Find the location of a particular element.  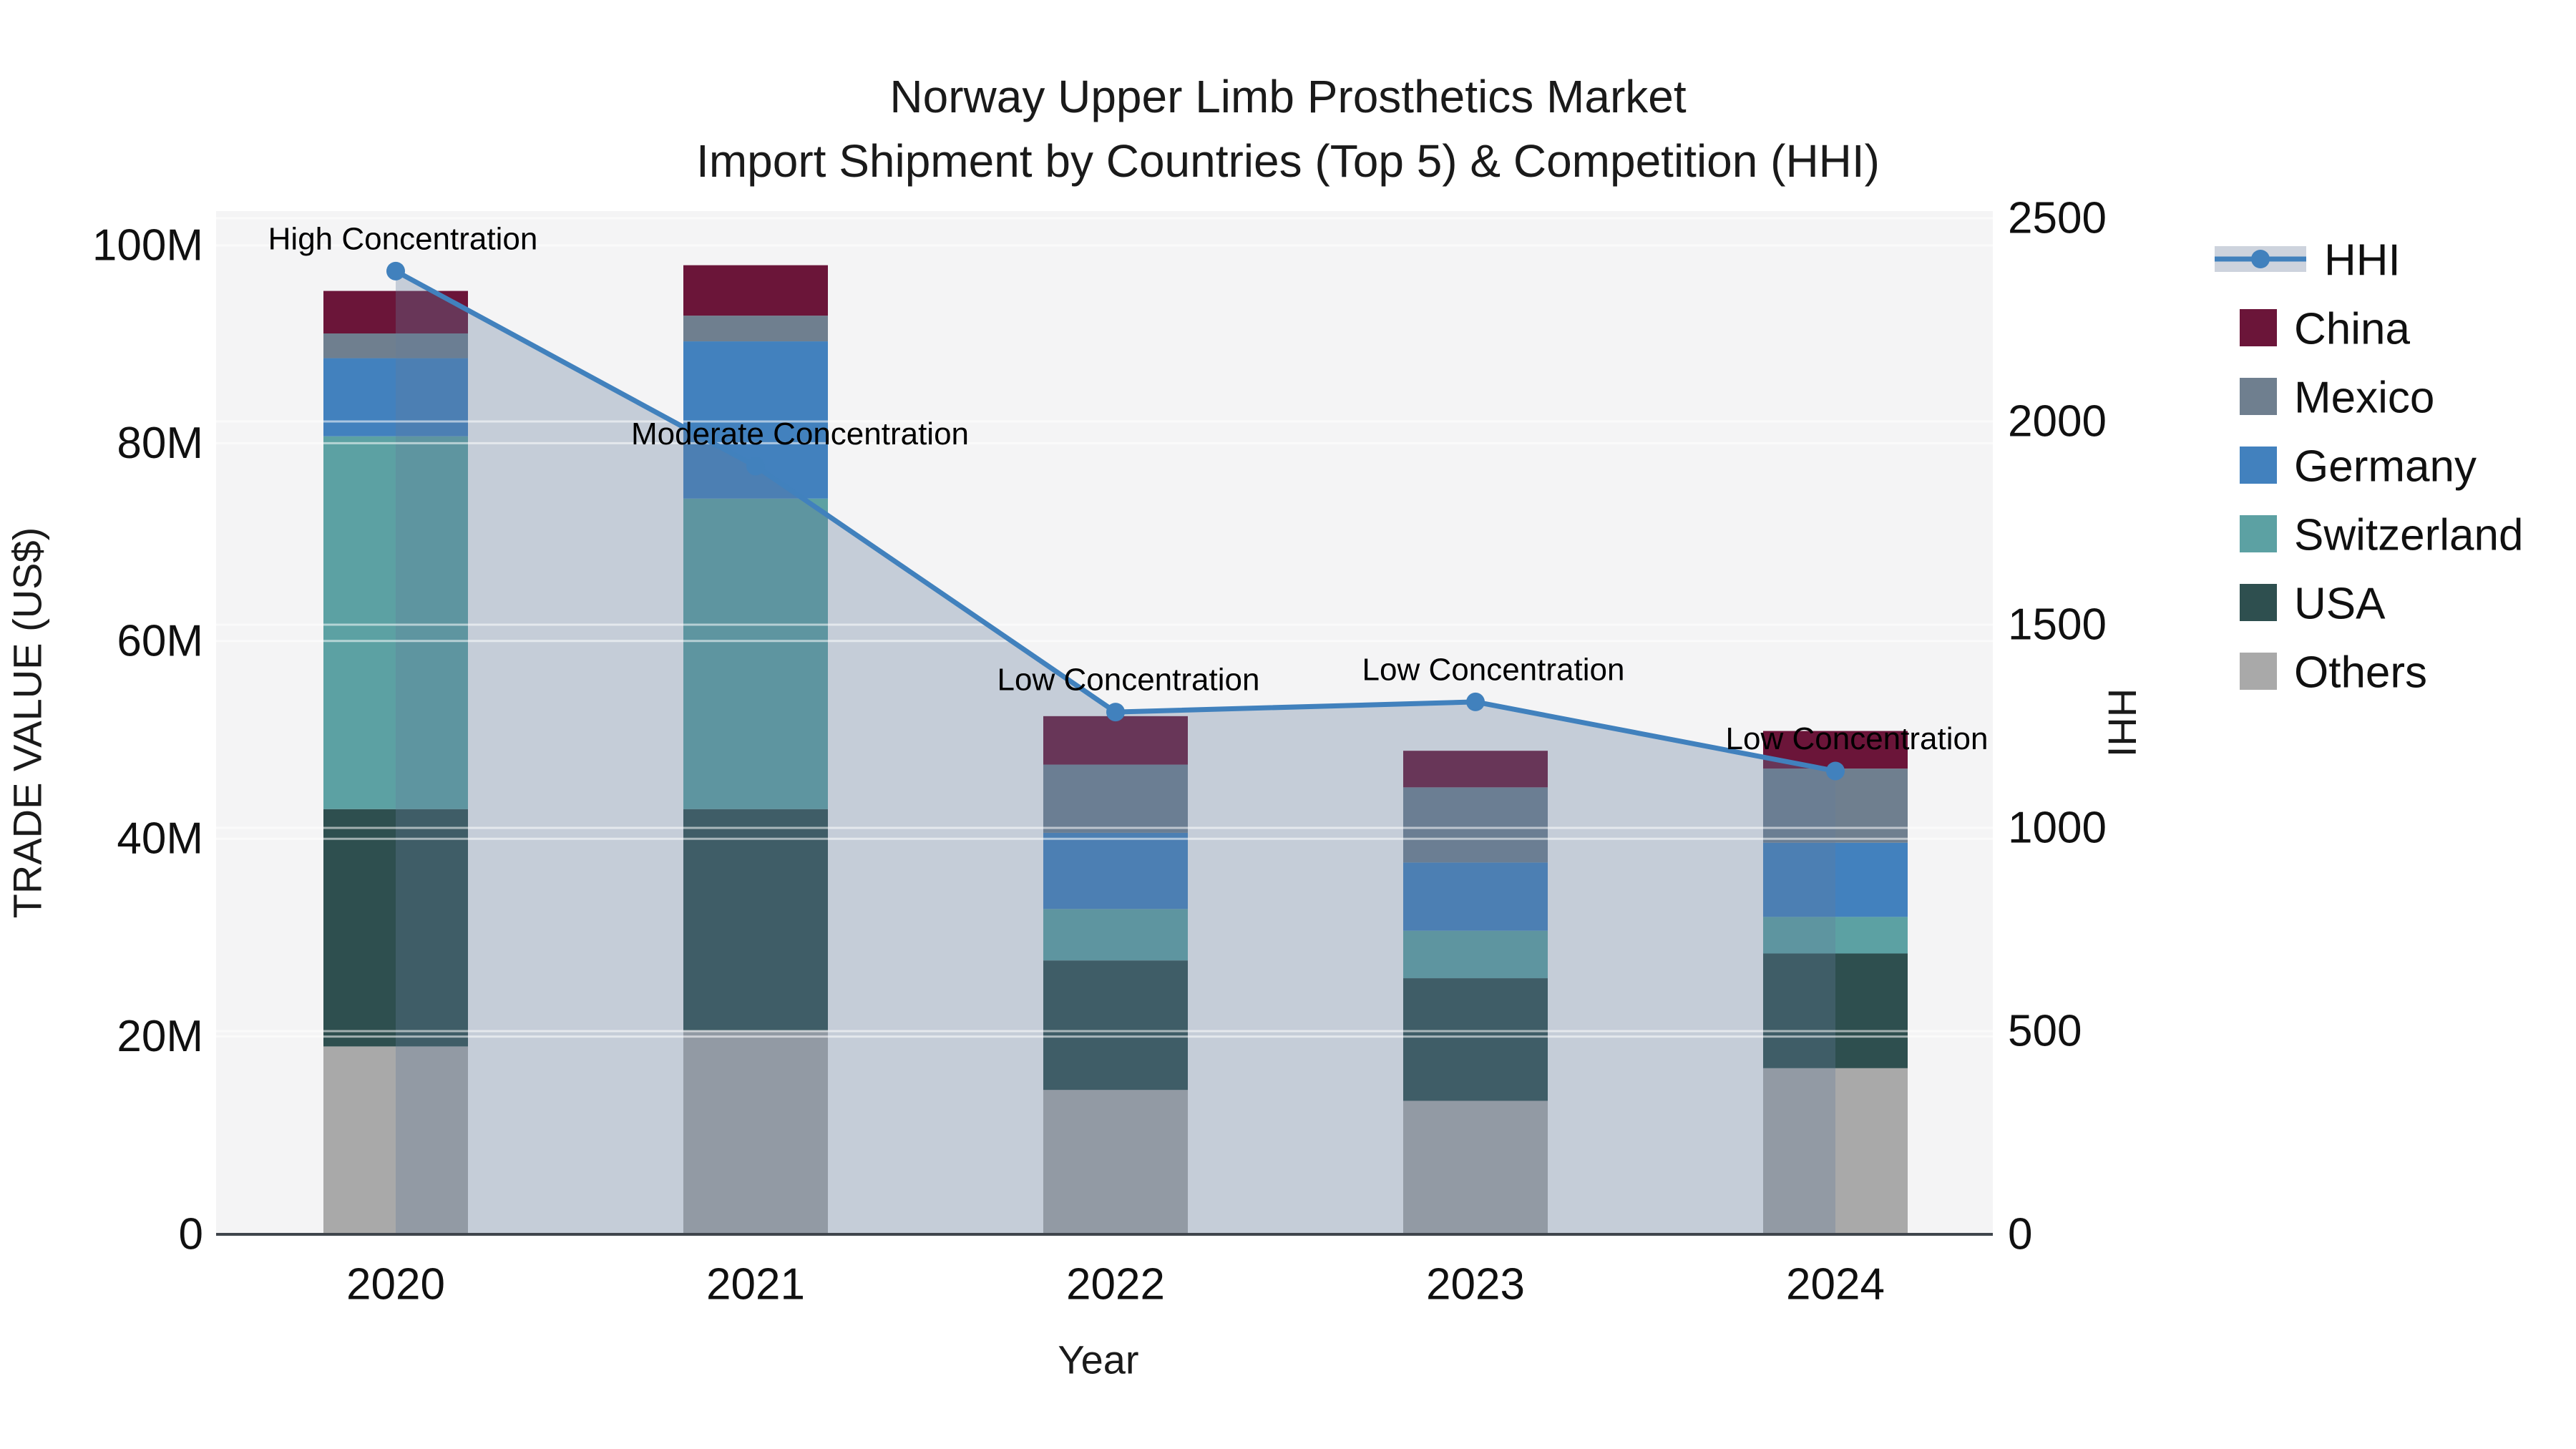

bar-segment-germany-2023 is located at coordinates (1475, 896).